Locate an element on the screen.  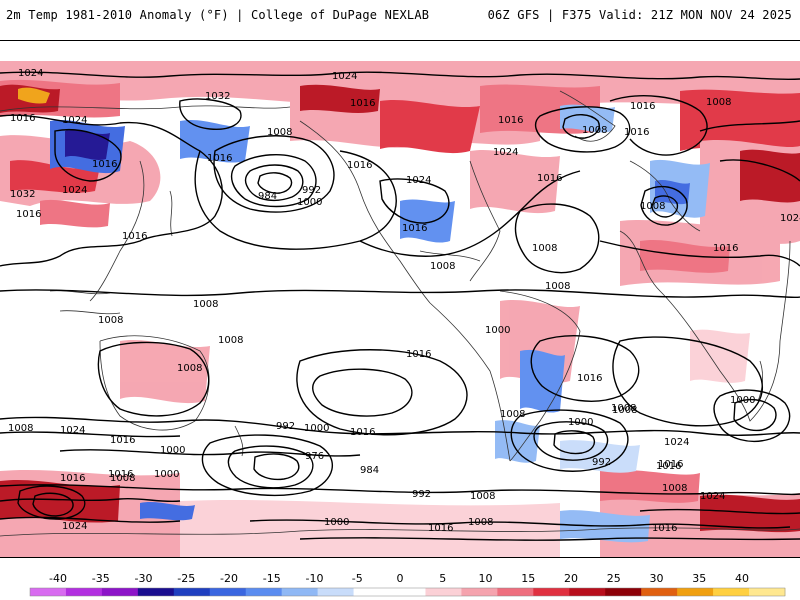
coast-n-america-west is located at coordinates (365, 212).